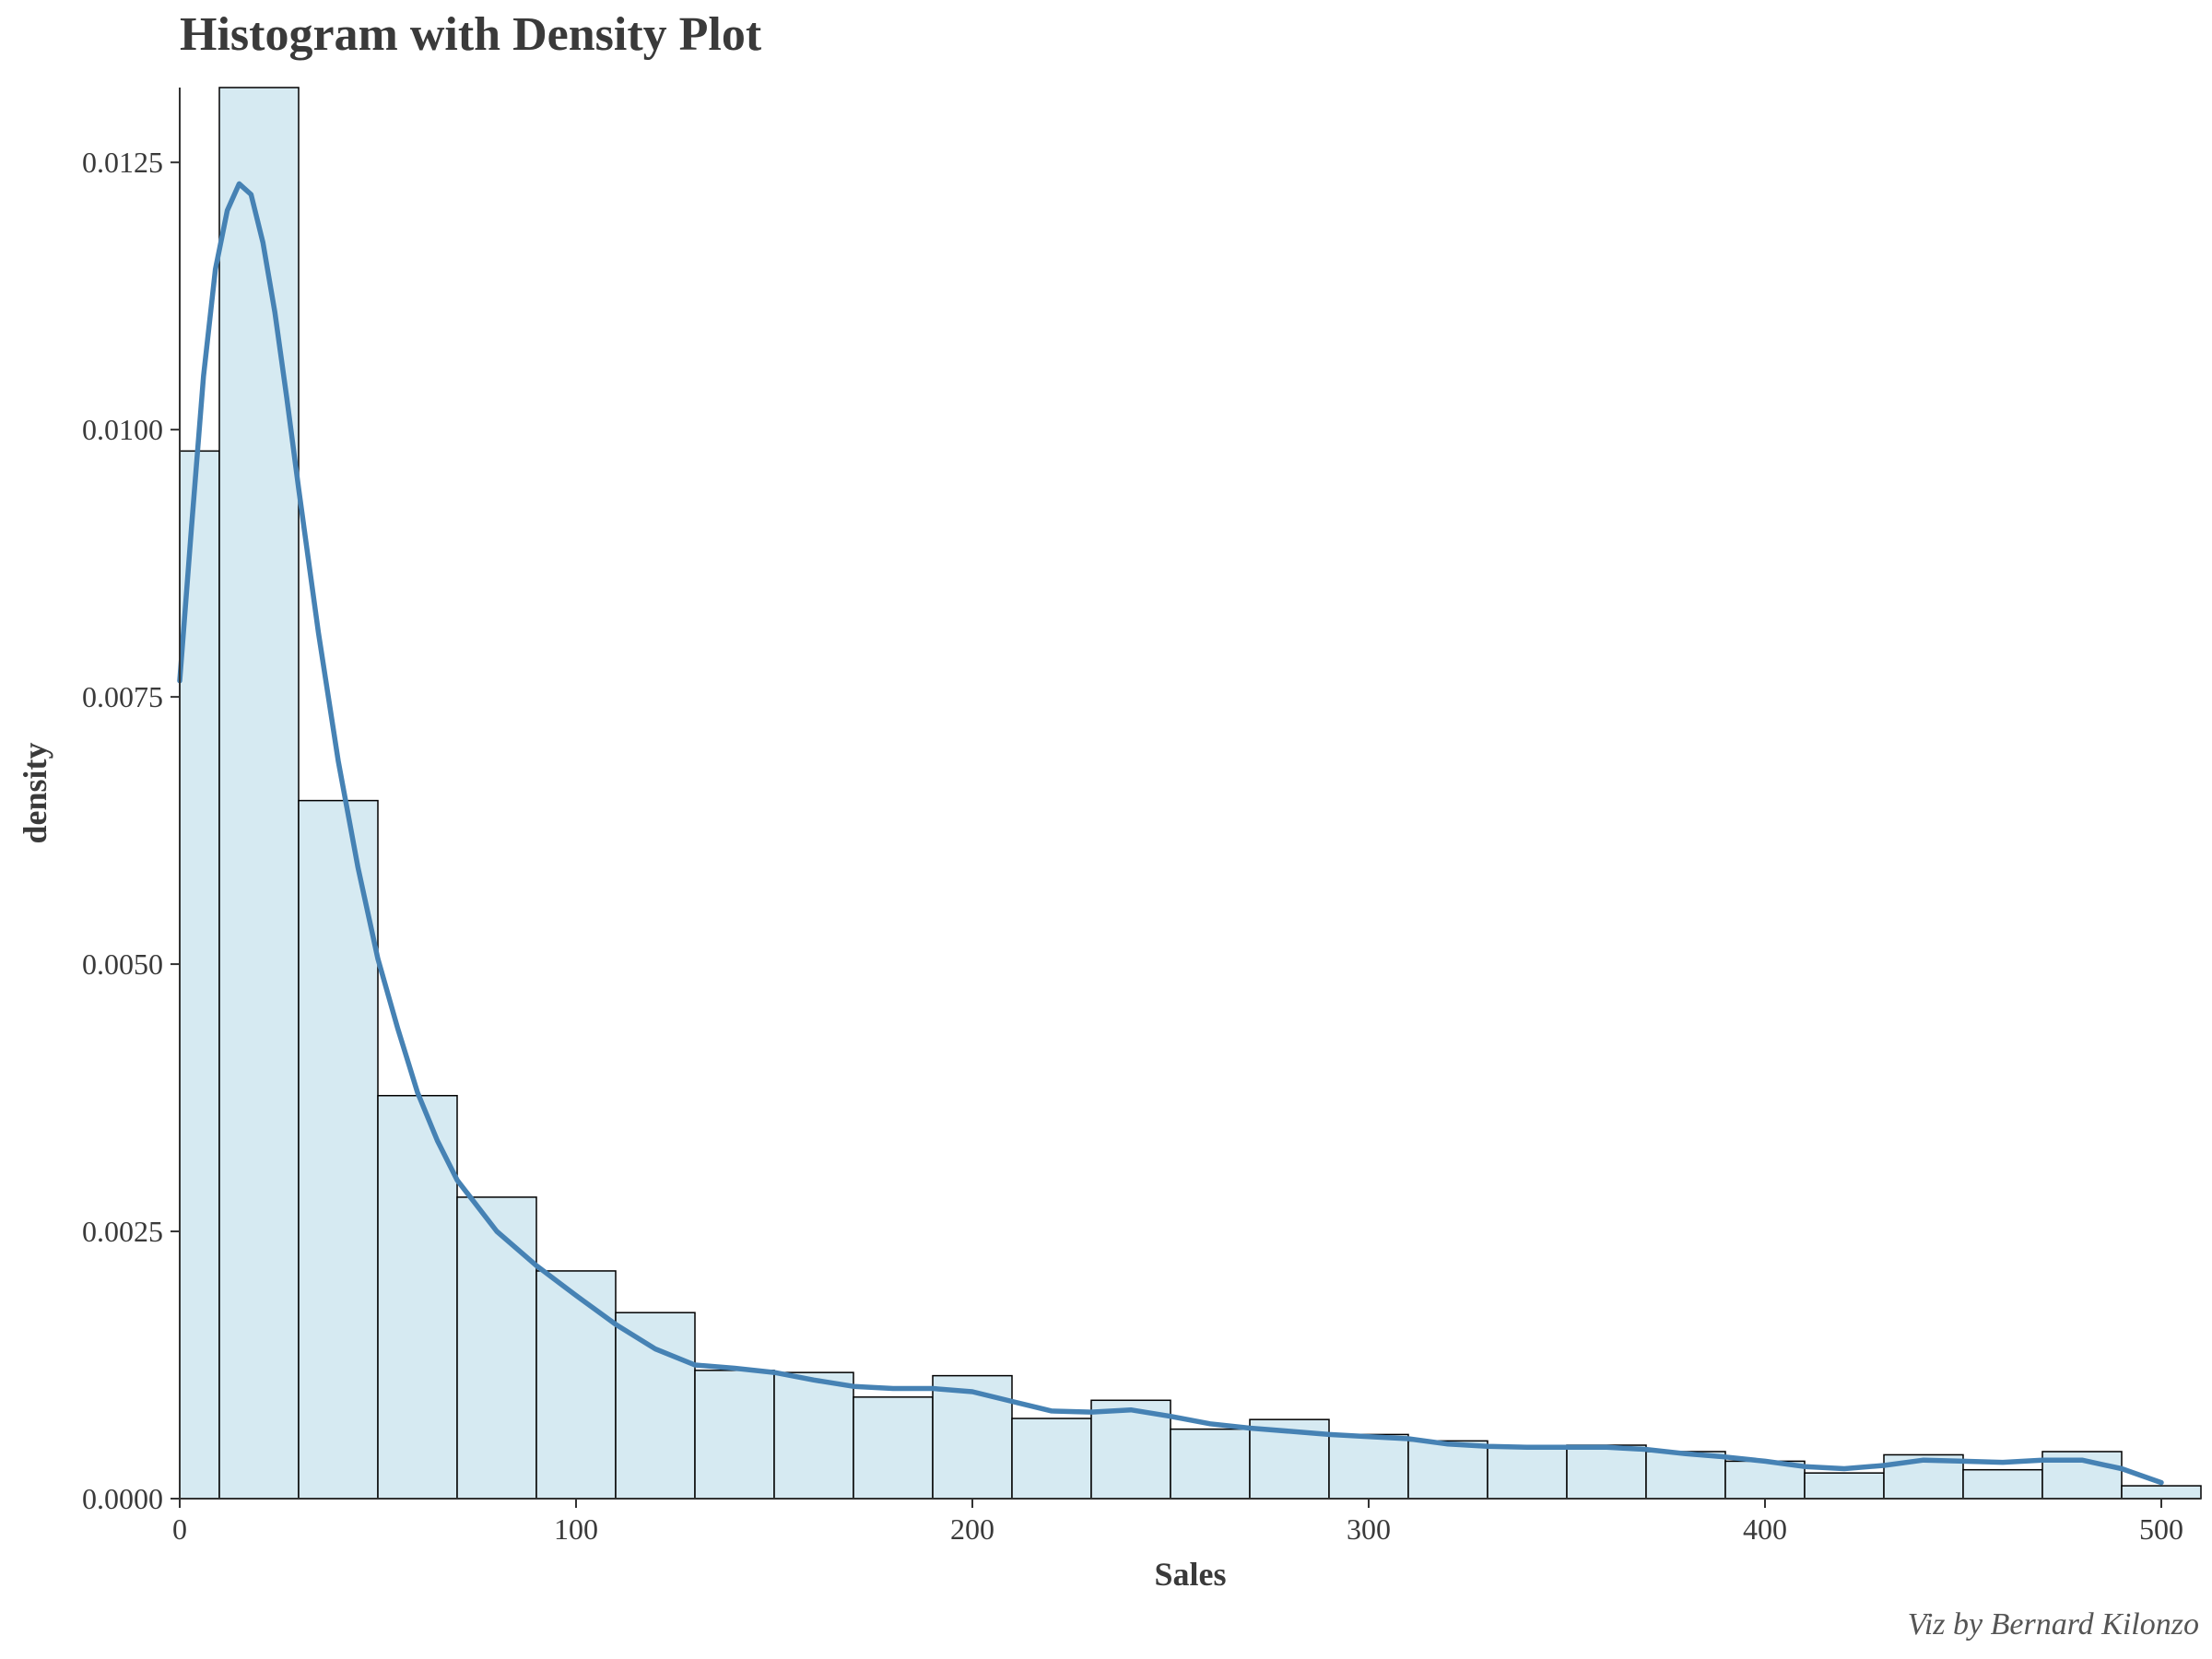  Describe the element at coordinates (576, 1529) in the screenshot. I see `x-tick-label: 100` at that location.